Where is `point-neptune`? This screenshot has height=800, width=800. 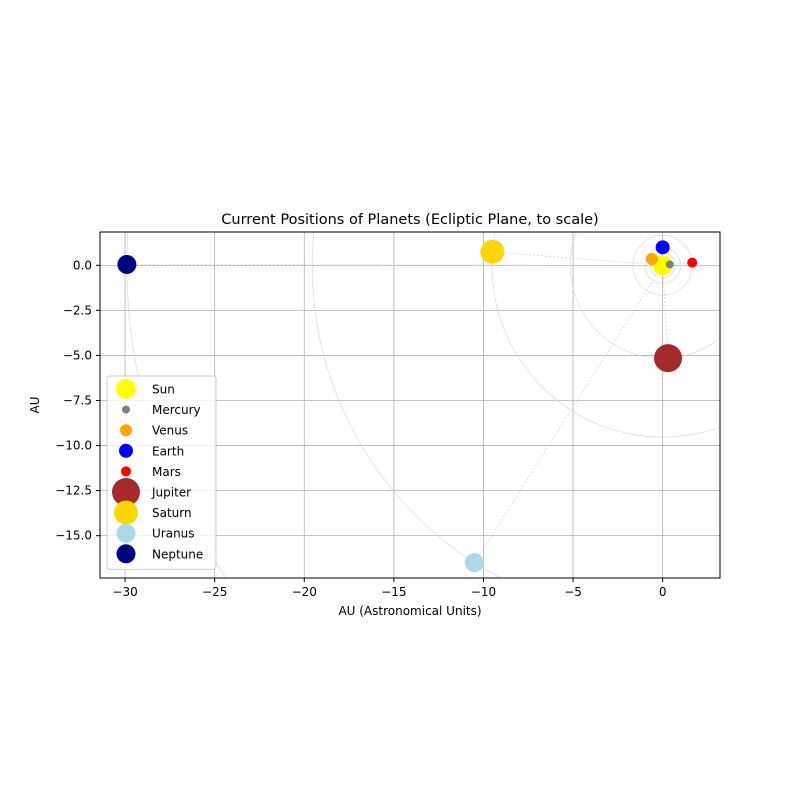
point-neptune is located at coordinates (127, 264).